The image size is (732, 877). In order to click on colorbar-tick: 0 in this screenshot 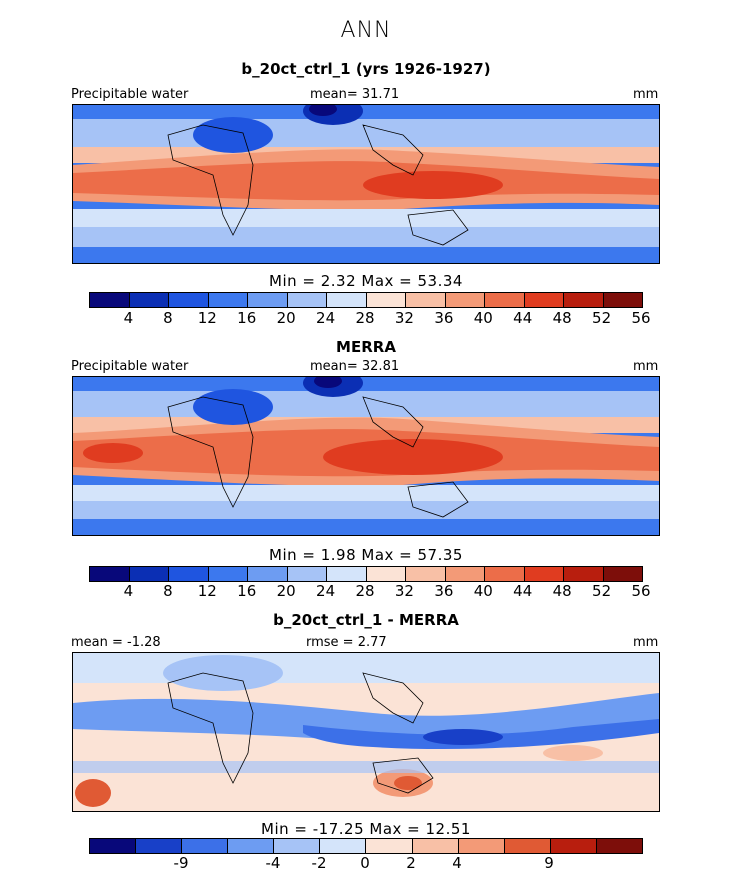, I will do `click(365, 863)`.